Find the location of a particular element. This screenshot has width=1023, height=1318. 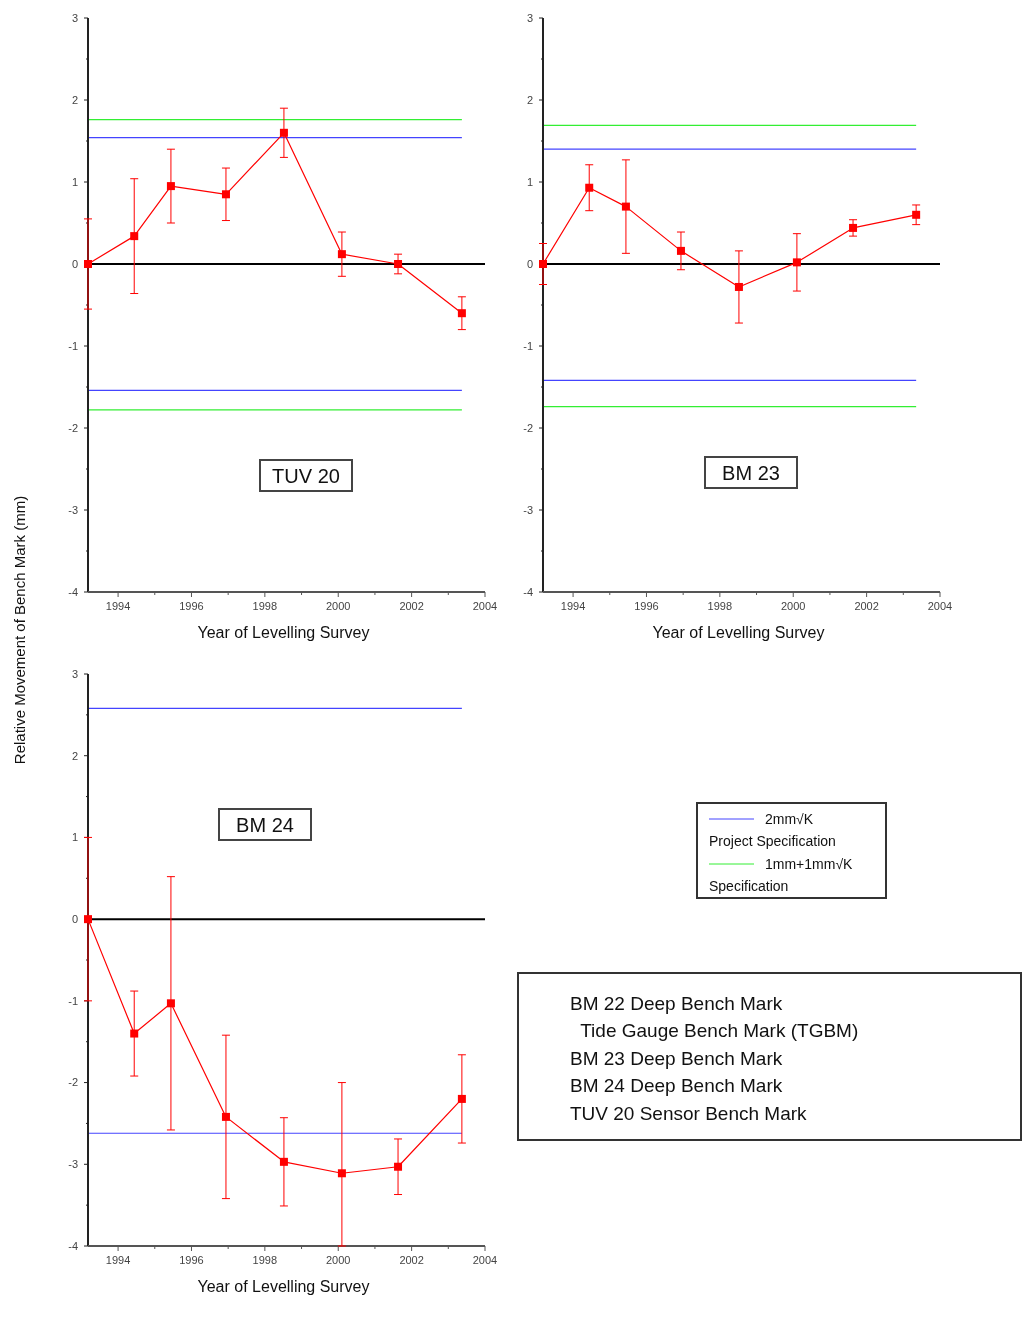

text: TUV 20 Sensor Bench Mark is located at coordinates (689, 1113).